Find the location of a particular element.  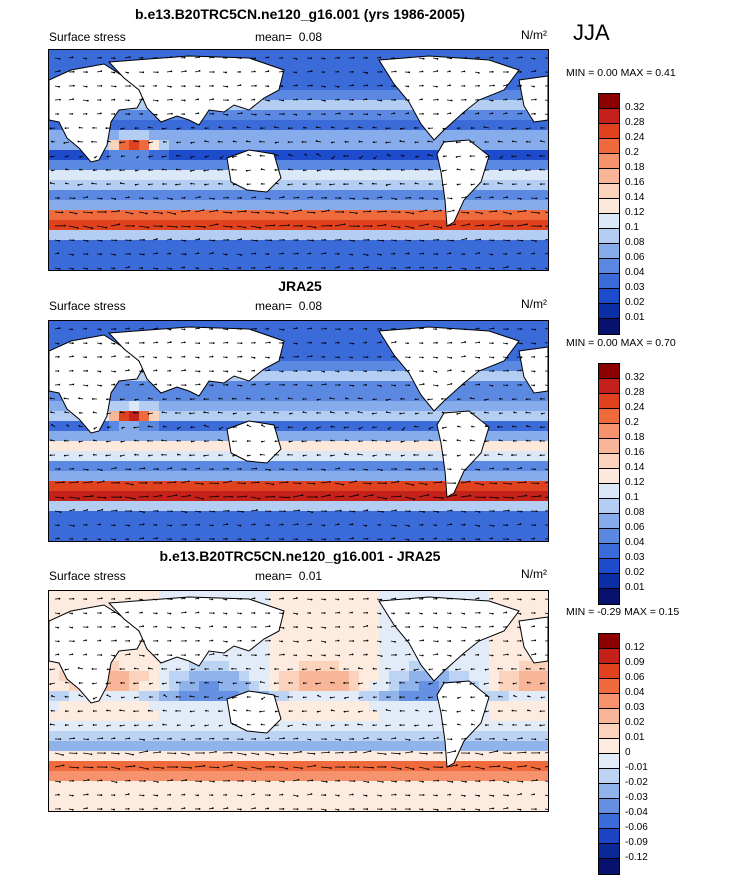

panel-1-mean-value: 0.08 is located at coordinates (310, 37).